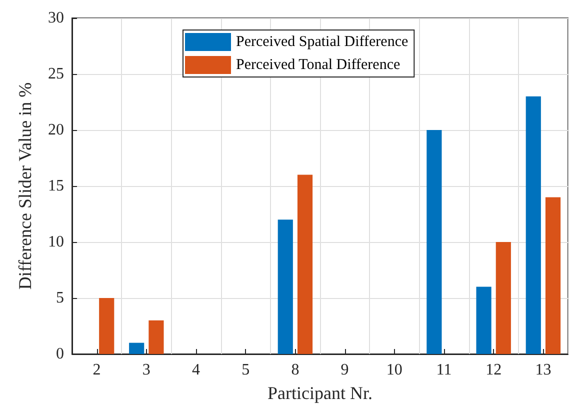 The image size is (571, 410). Describe the element at coordinates (295, 370) in the screenshot. I see `x-tick-label: 8` at that location.